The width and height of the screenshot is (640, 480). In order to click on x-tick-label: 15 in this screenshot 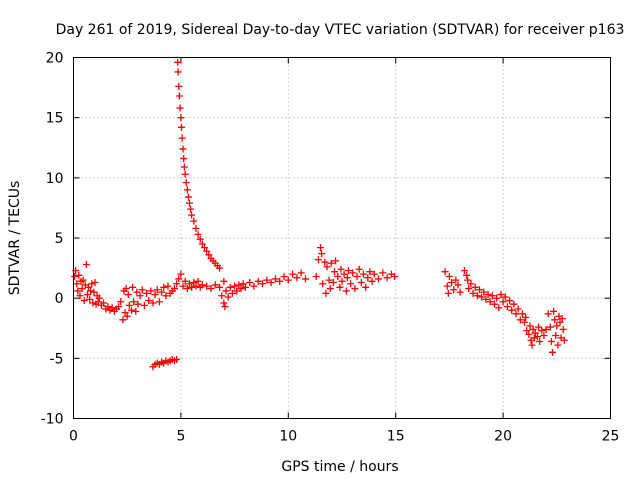, I will do `click(396, 437)`.